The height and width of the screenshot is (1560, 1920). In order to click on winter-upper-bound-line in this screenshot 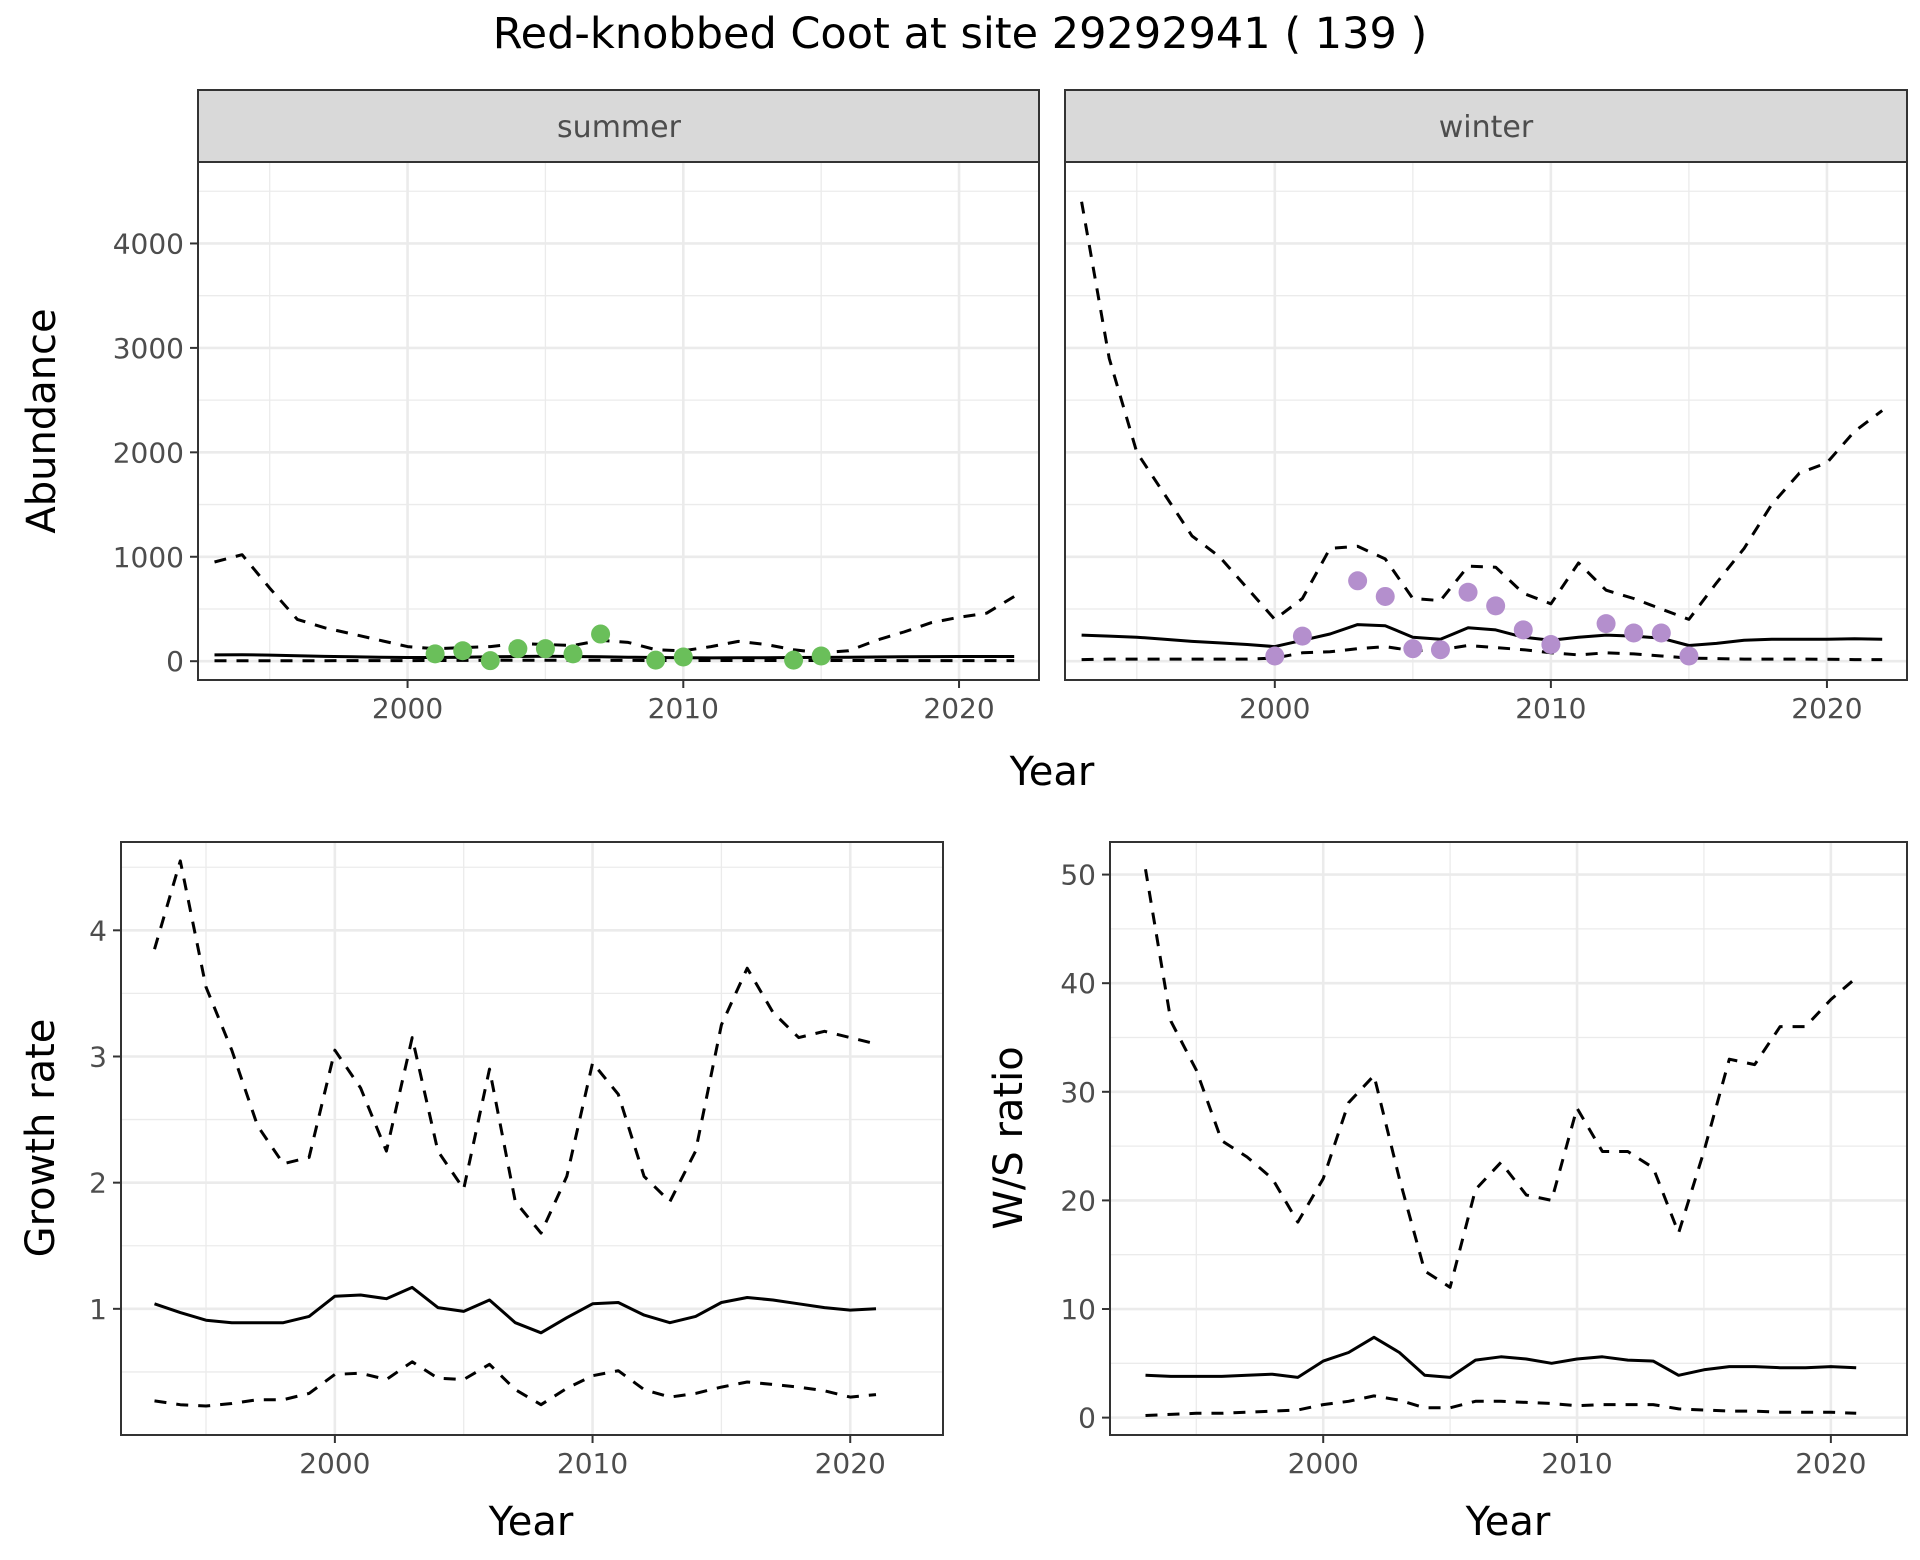, I will do `click(1482, 411)`.